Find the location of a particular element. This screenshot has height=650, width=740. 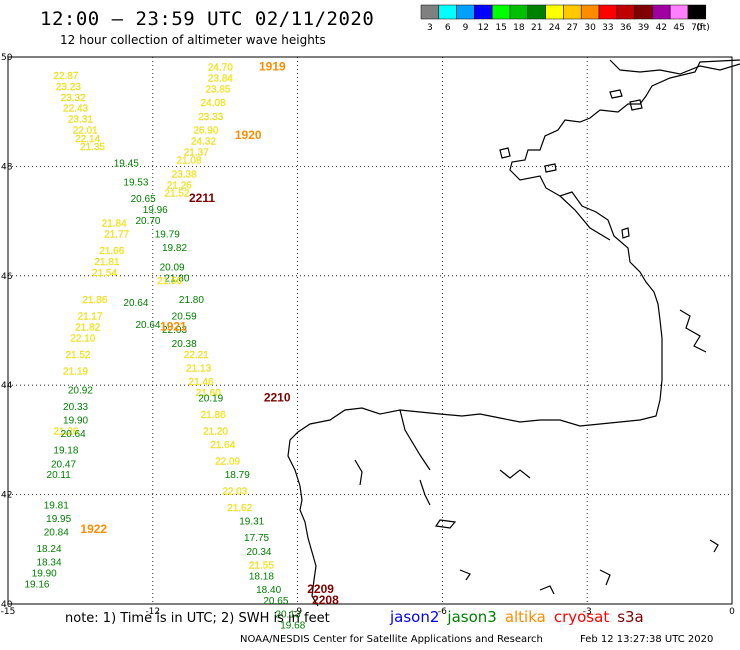

wave-height-value: 19.31 is located at coordinates (251, 522).